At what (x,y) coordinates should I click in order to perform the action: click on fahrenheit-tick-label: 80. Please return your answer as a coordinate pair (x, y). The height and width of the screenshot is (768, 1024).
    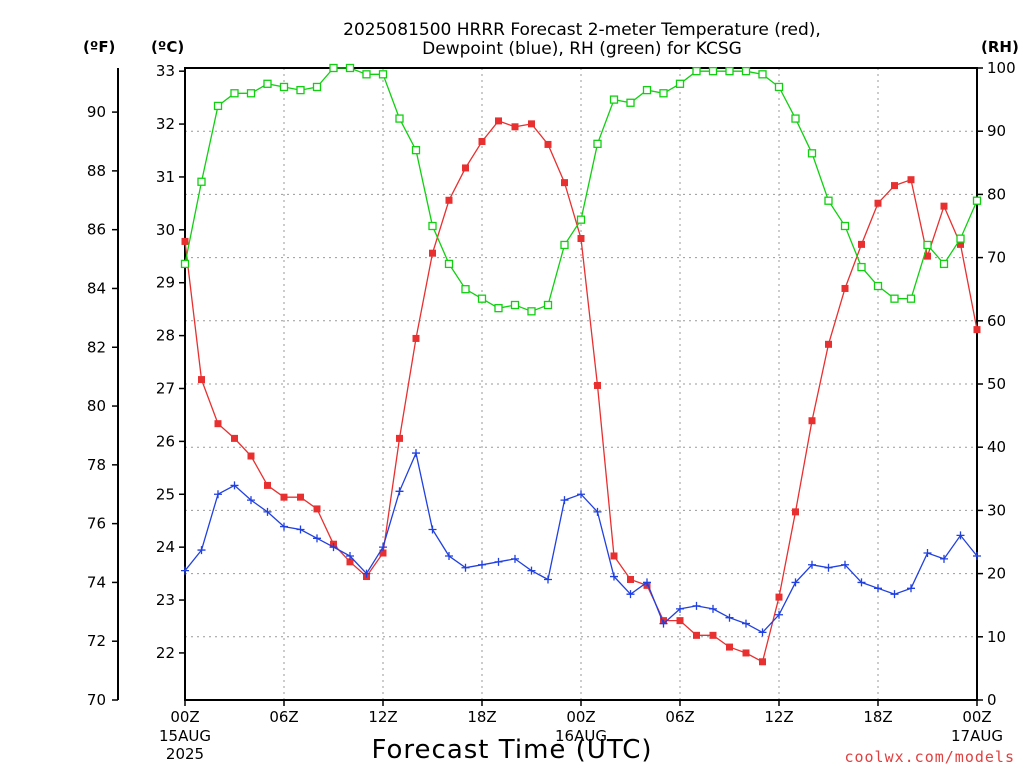
    Looking at the image, I should click on (96, 406).